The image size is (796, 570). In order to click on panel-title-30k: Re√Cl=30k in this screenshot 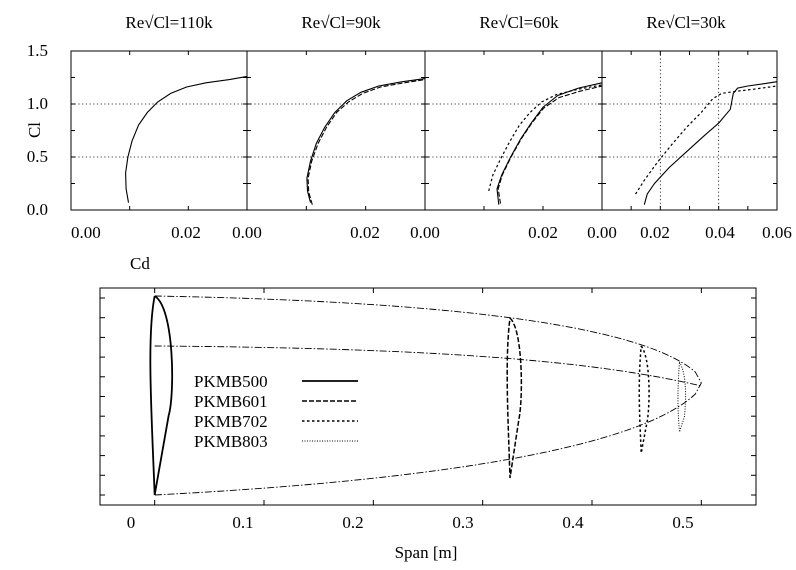, I will do `click(686, 22)`.